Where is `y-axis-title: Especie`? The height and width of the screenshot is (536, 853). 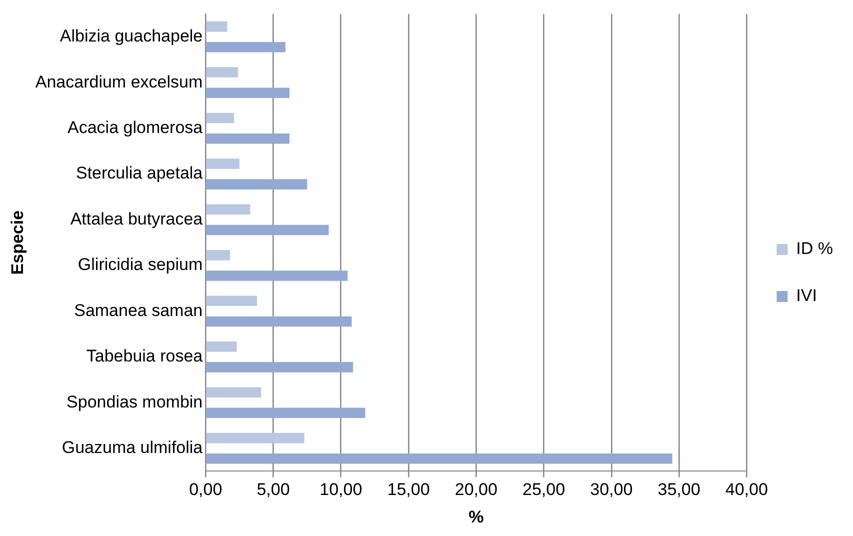
y-axis-title: Especie is located at coordinates (17, 242).